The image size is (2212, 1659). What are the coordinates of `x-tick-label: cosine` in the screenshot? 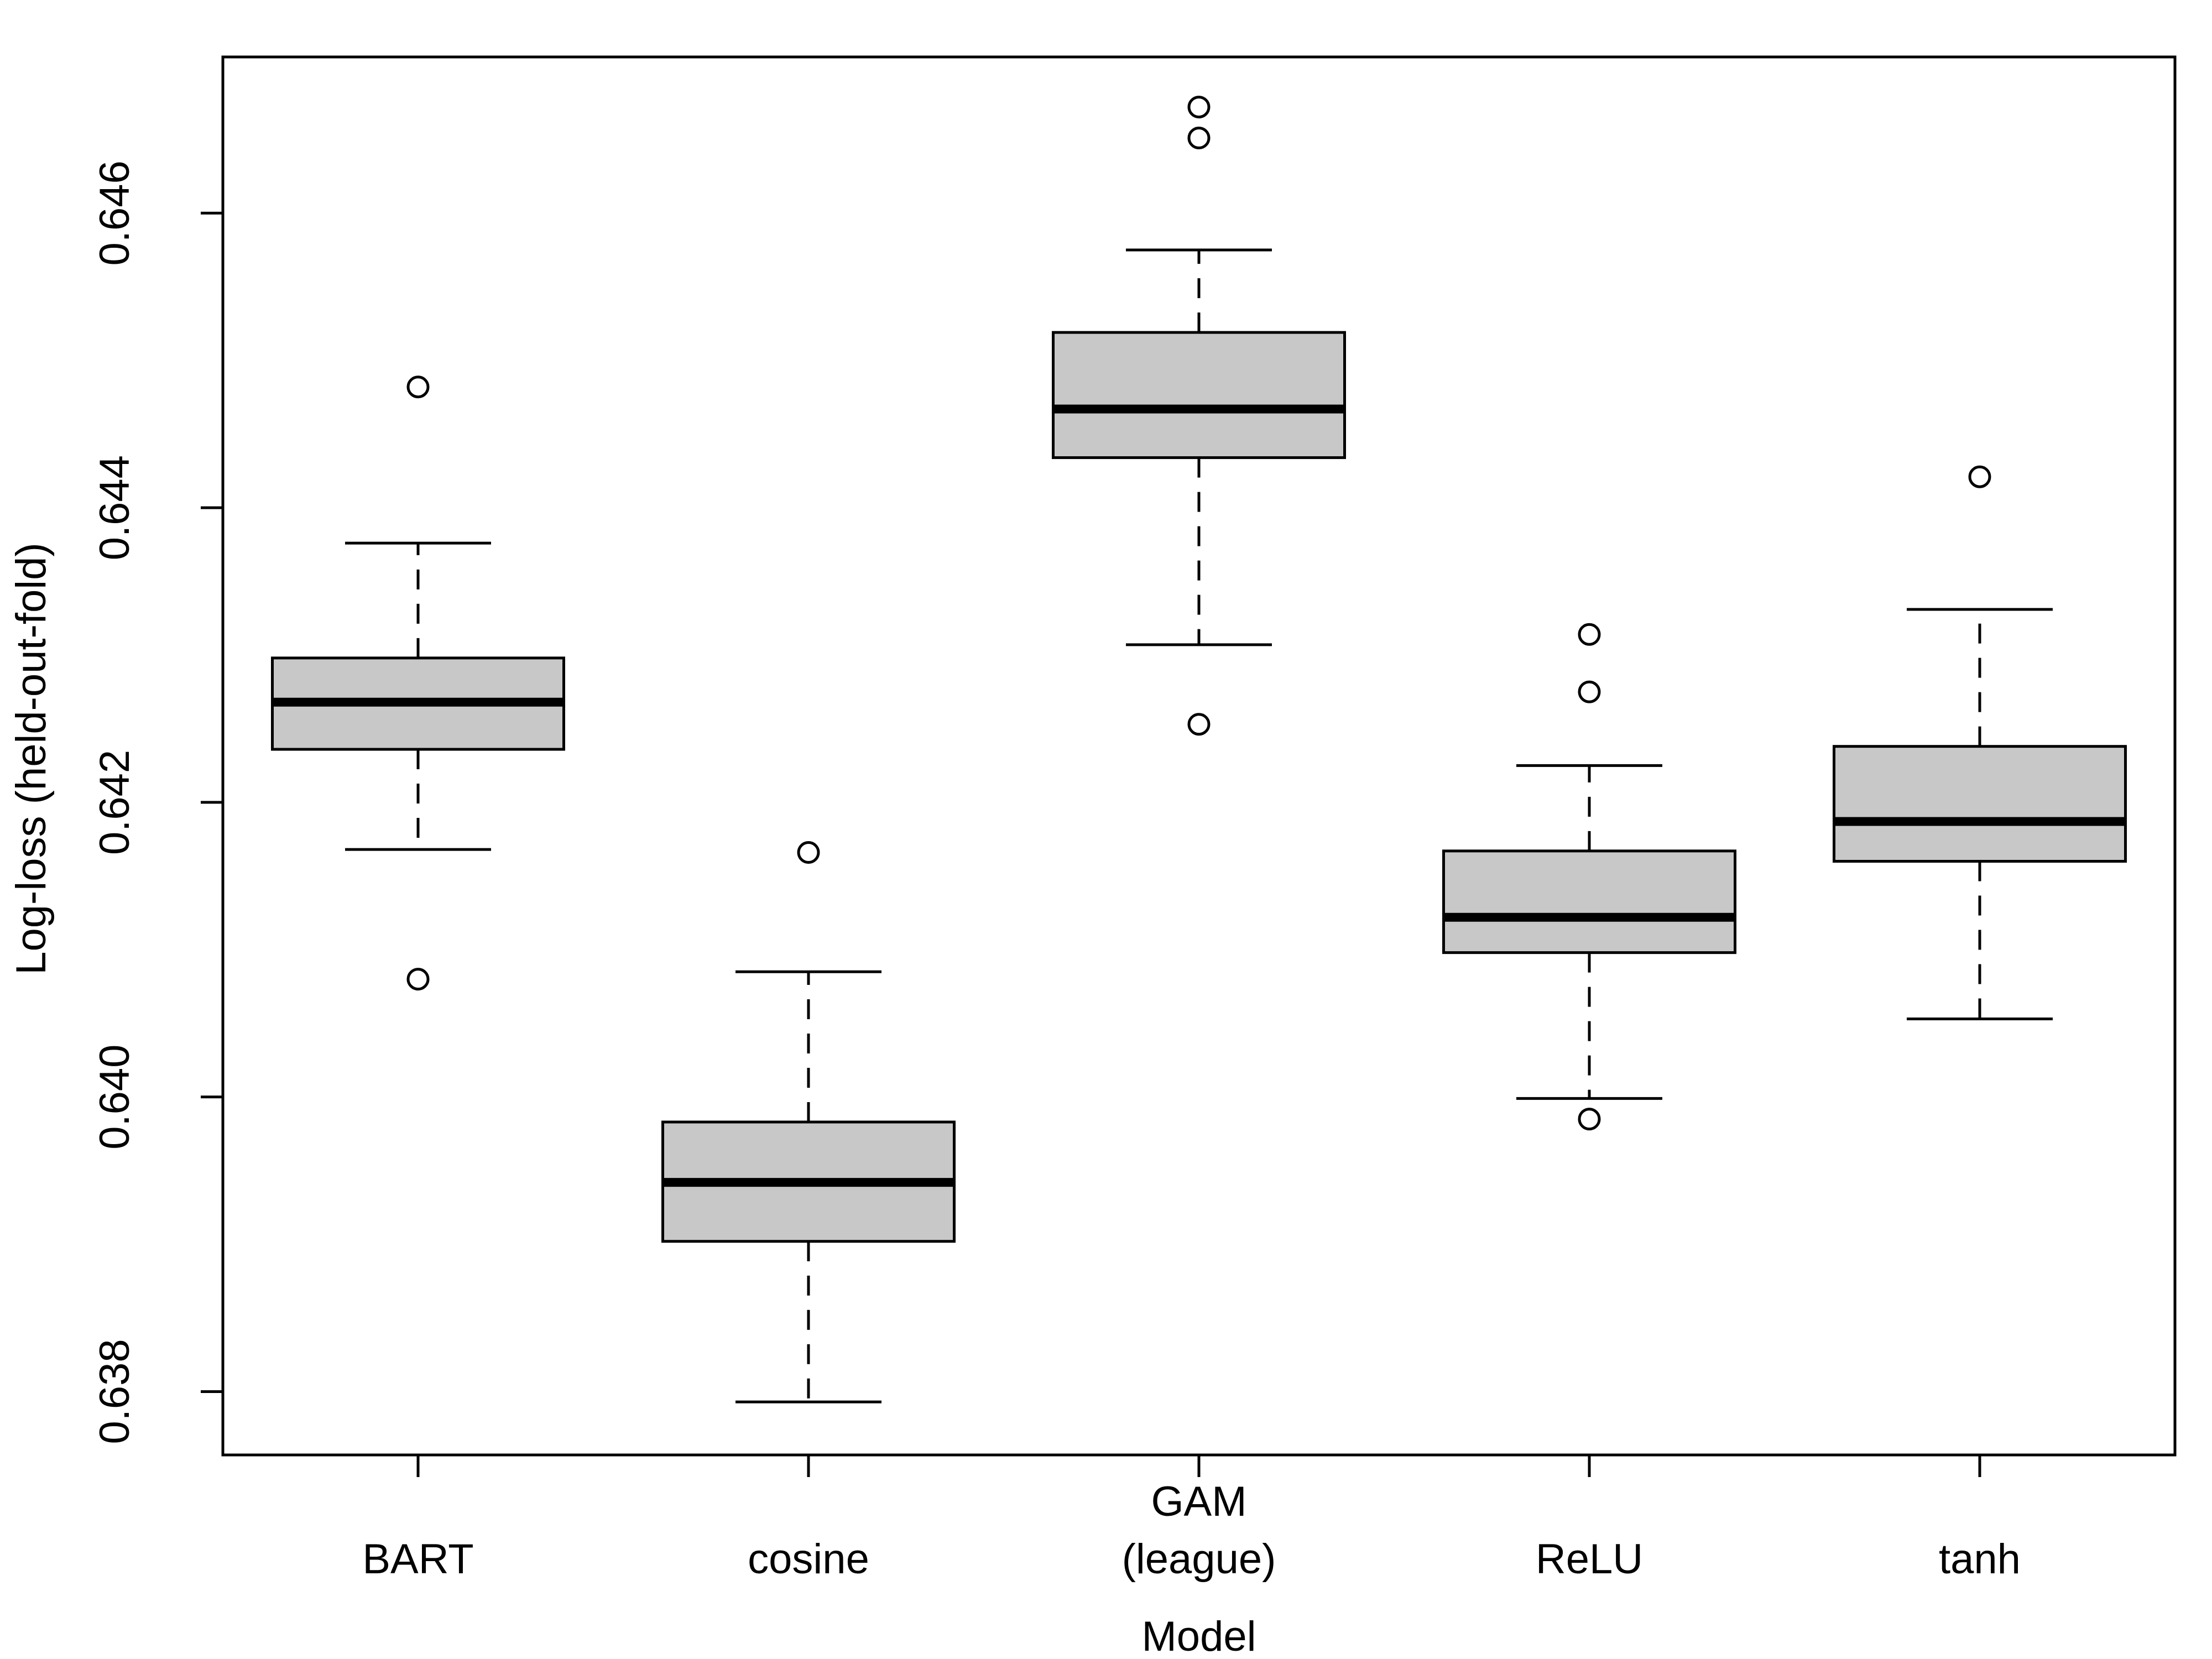 It's located at (808, 1559).